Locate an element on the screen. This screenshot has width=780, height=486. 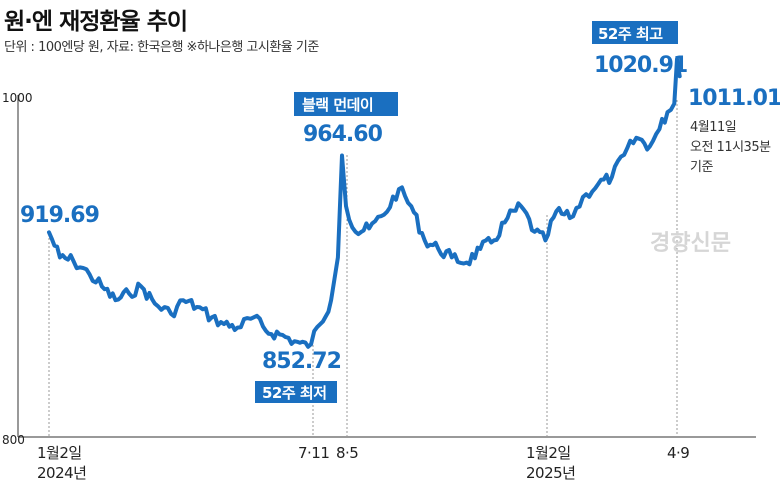
black-monday-tag-box is located at coordinates (346, 104).